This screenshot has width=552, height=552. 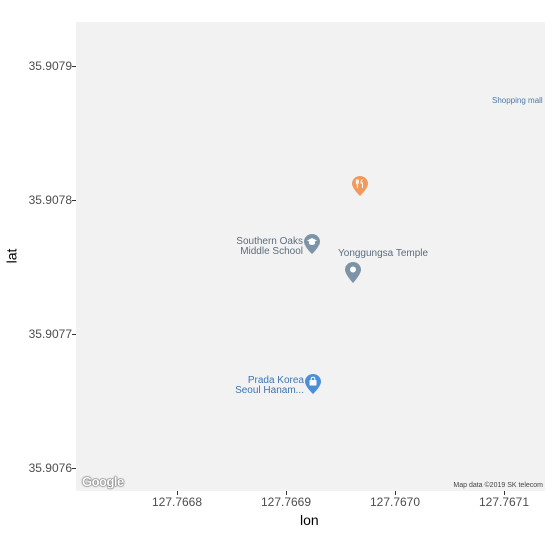 I want to click on school-label-line1: Southern Oaks, so click(x=269, y=241).